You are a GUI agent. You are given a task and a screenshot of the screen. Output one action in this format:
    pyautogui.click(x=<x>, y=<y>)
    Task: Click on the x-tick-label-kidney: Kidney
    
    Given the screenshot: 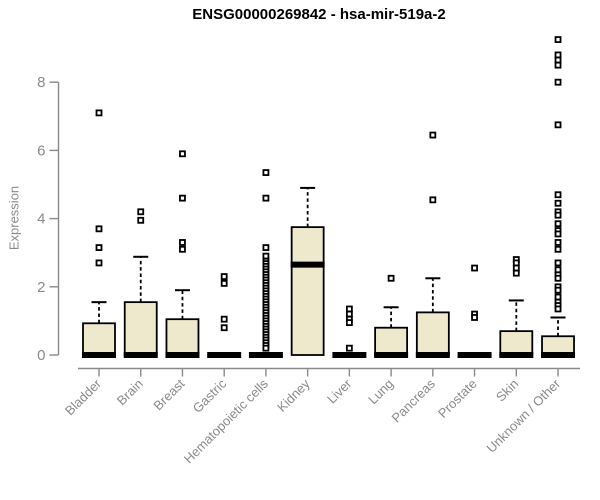 What is the action you would take?
    pyautogui.click(x=293, y=395)
    